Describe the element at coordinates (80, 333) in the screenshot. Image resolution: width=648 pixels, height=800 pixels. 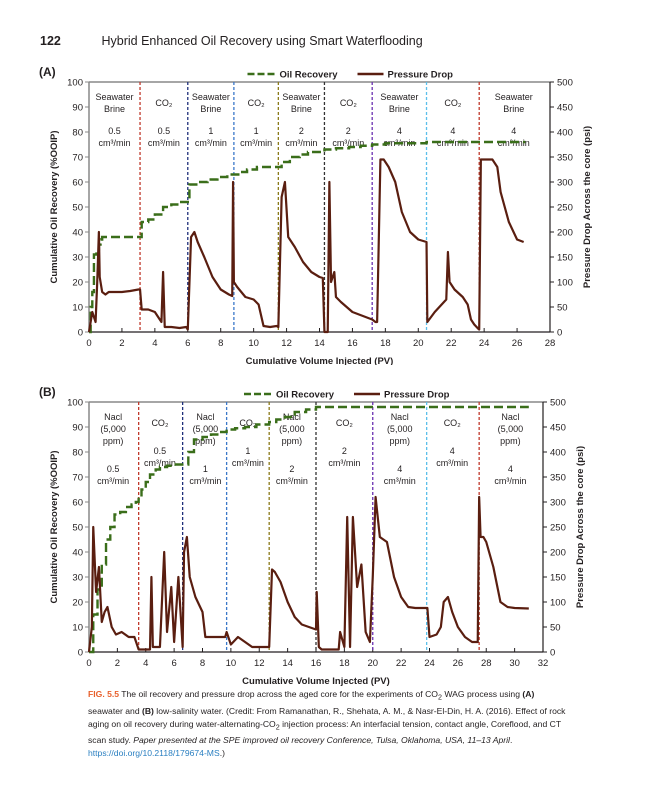
I see `y-tick-label: 0` at that location.